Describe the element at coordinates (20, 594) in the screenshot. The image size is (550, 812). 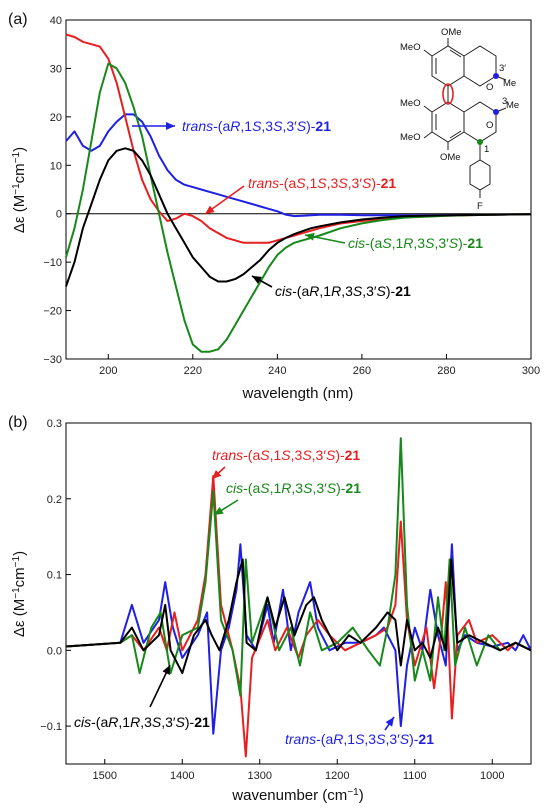
I see `panel-b-y-axis-title: Δε (M−1cm−1)` at that location.